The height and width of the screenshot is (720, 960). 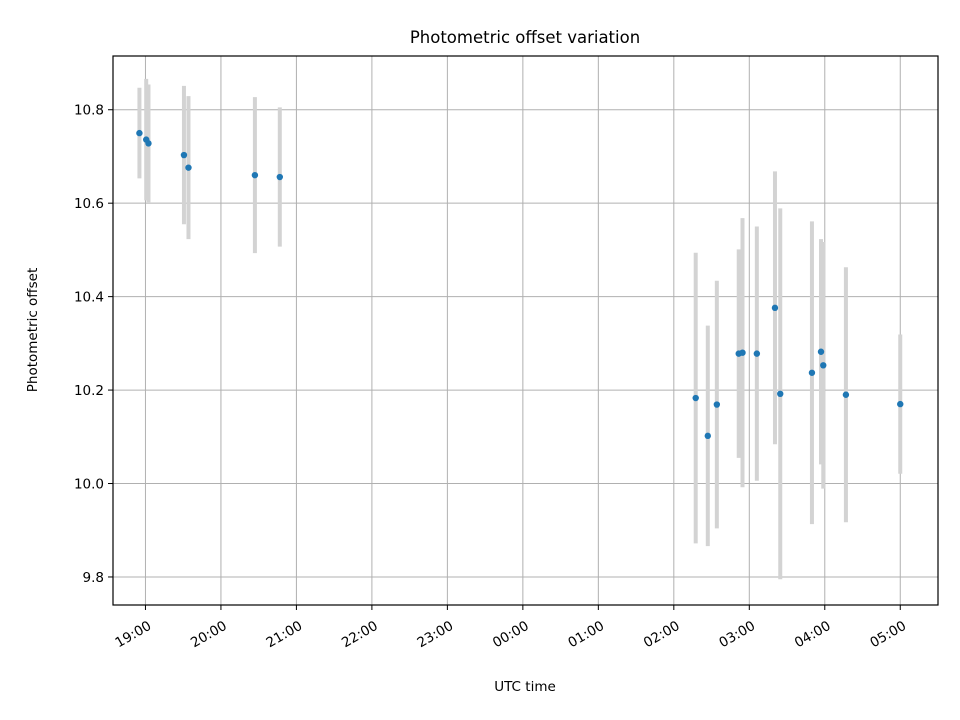 I want to click on x-axis-label: UTC time, so click(x=525, y=687).